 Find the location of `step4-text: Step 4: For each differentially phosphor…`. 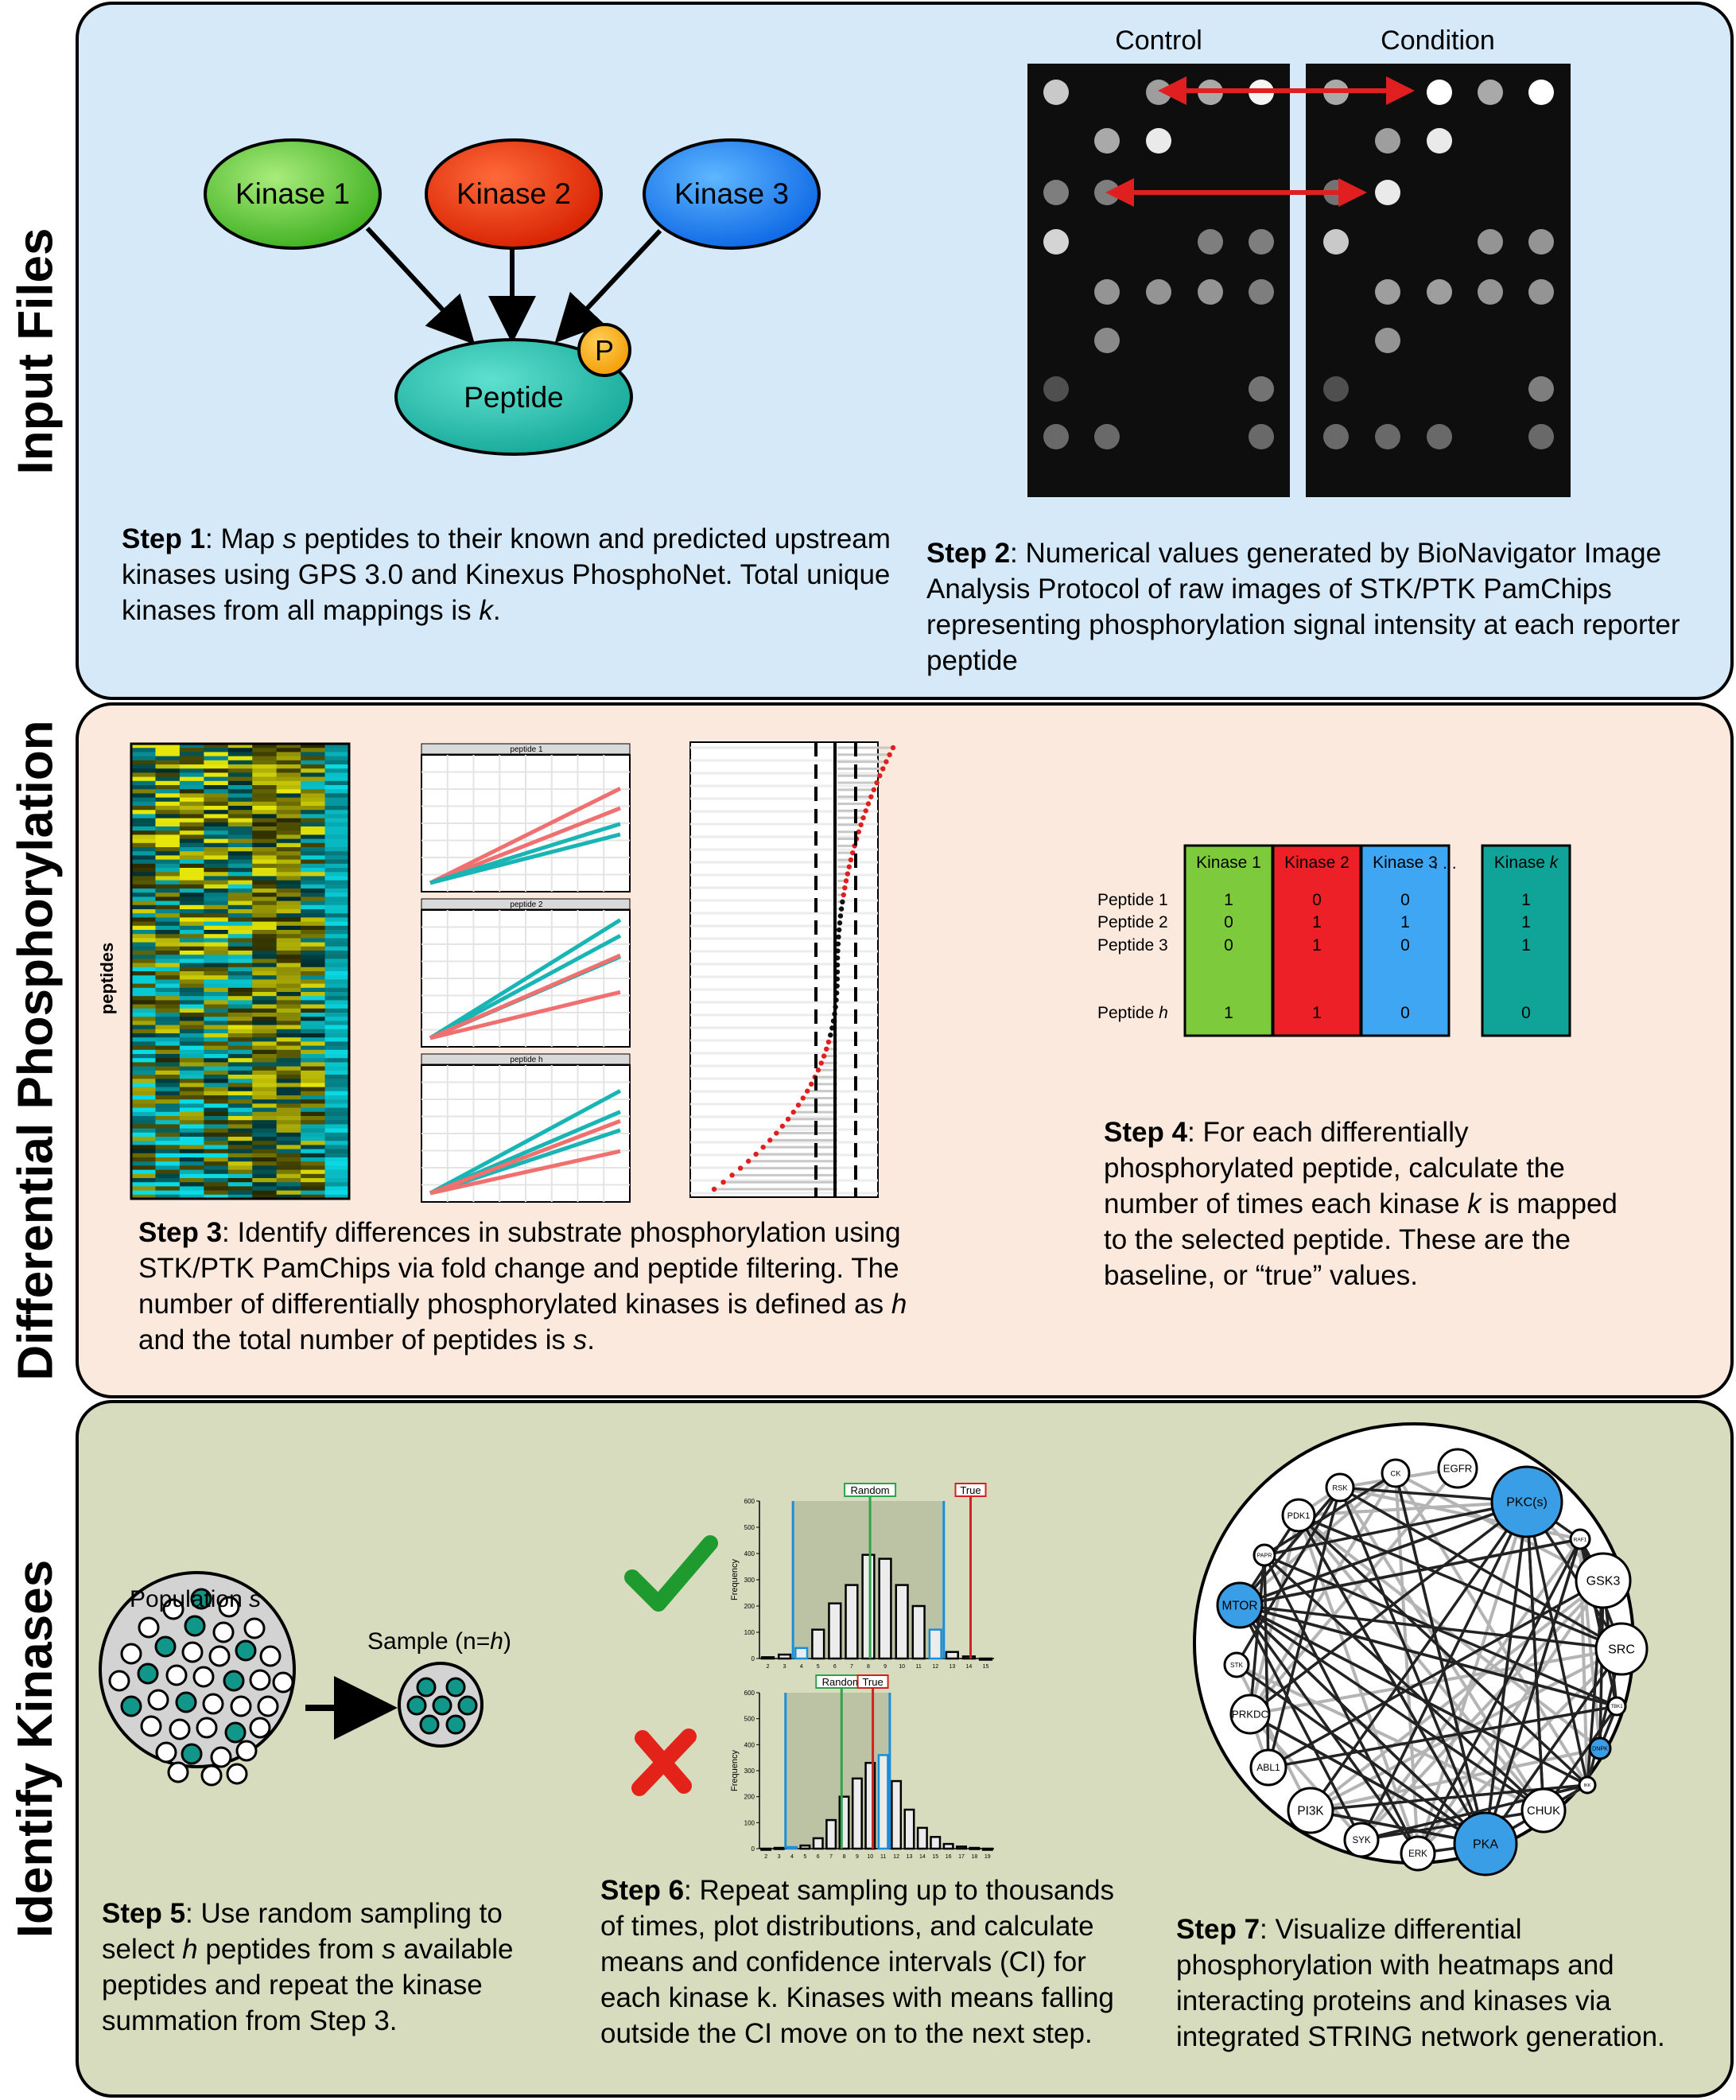

step4-text: Step 4: For each differentially phosphor… is located at coordinates (1361, 1204).